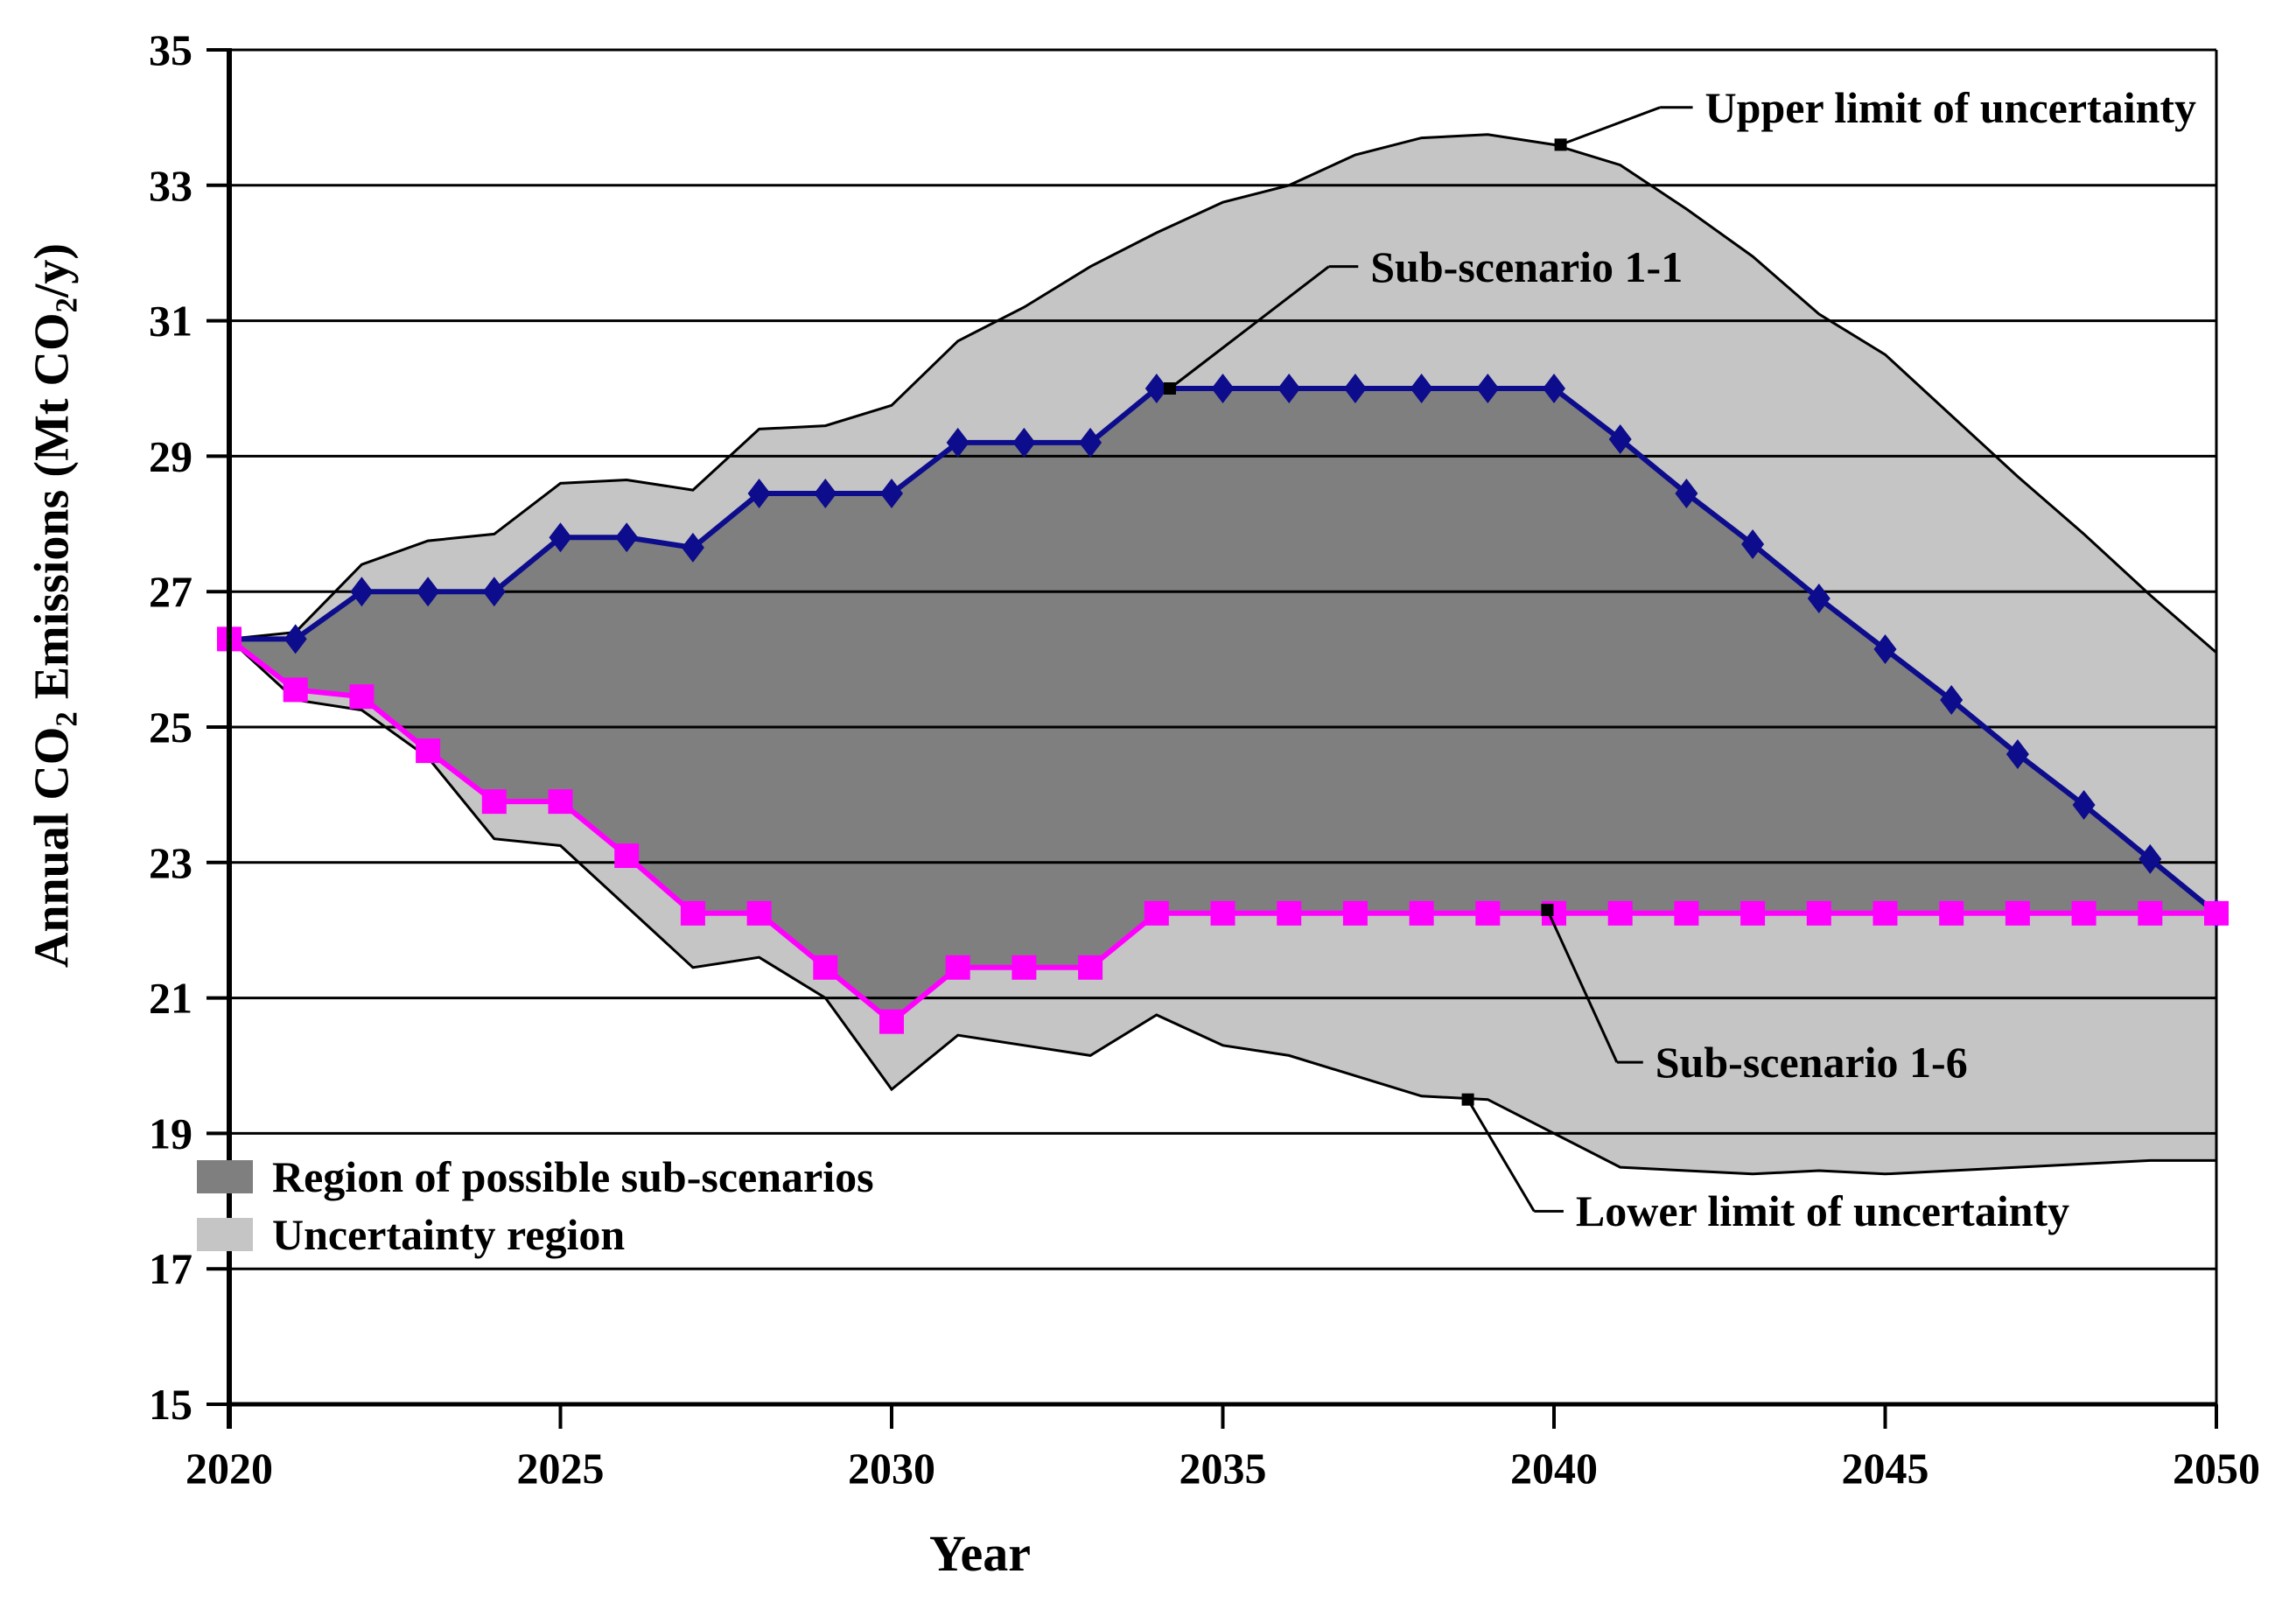 This screenshot has width=2296, height=1602. Describe the element at coordinates (170, 862) in the screenshot. I see `svg-text: 23` at that location.